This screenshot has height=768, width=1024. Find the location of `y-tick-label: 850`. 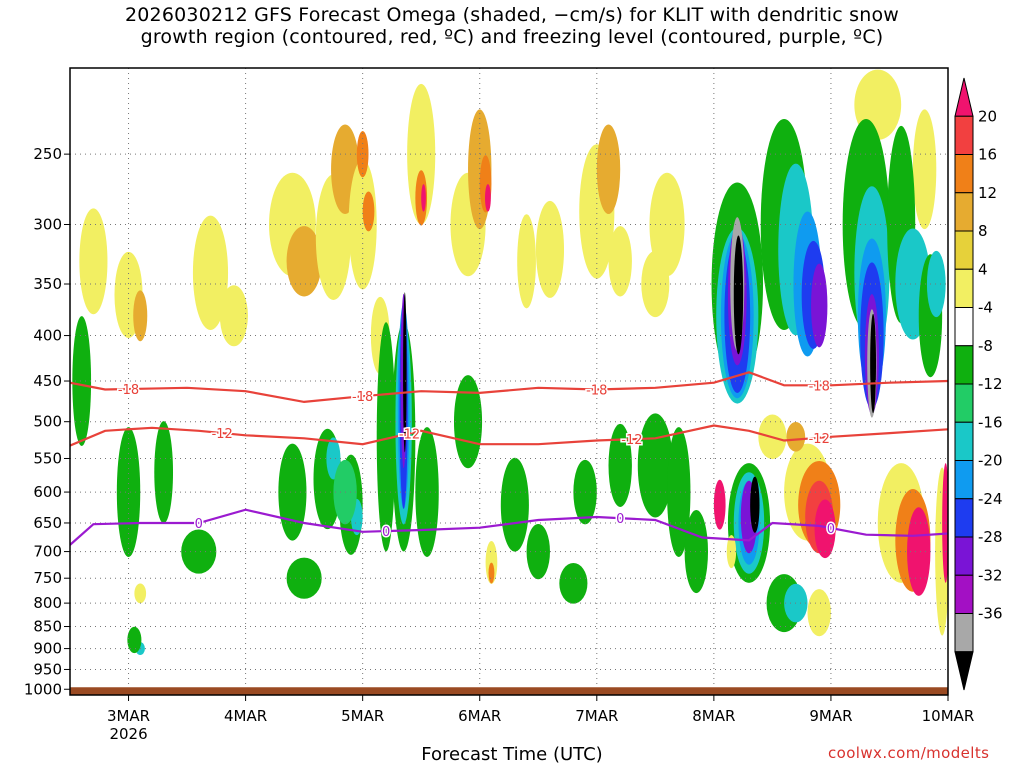

y-tick-label: 850 is located at coordinates (47, 627).